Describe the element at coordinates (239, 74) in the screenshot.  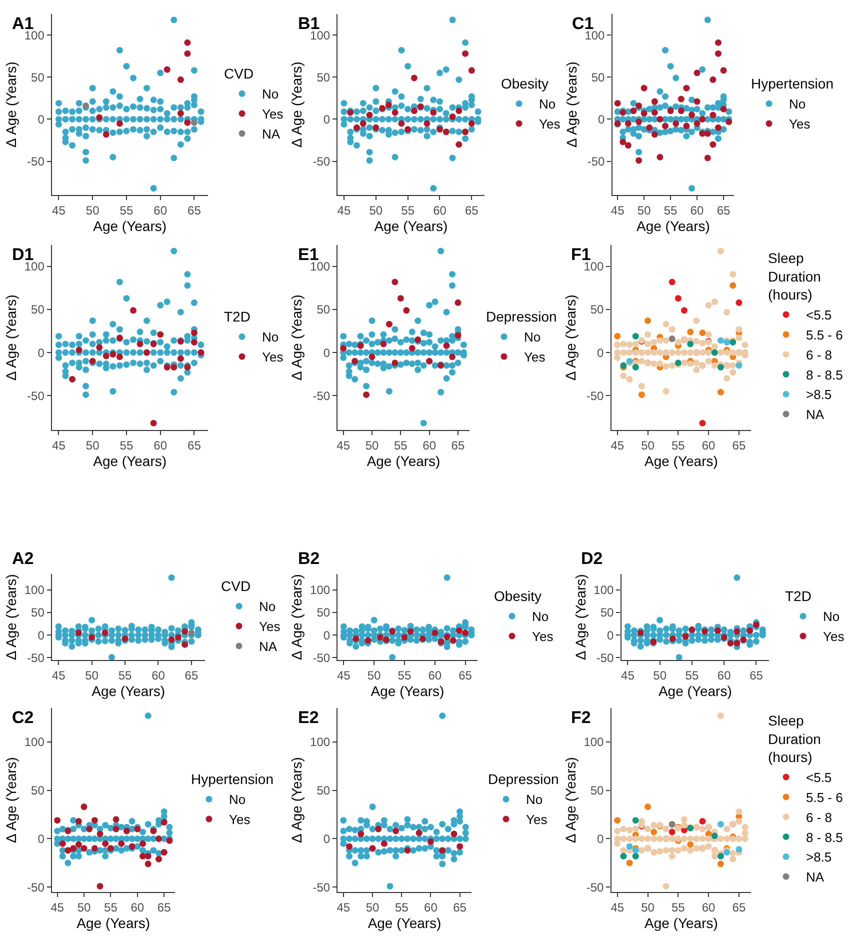
I see `legend-title: CVD` at that location.